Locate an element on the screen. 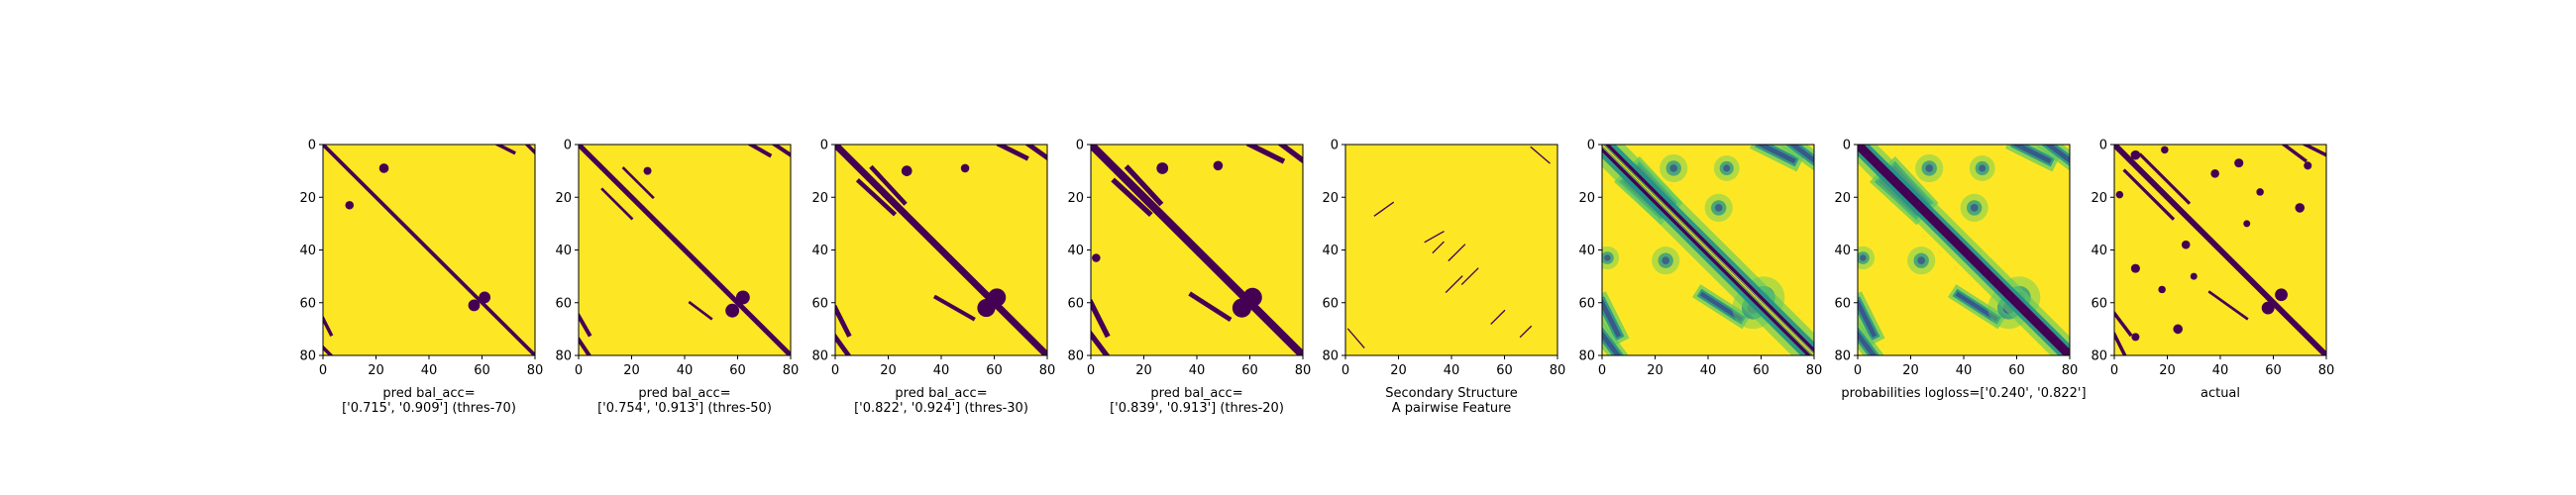 The image size is (2576, 495). diagonal-edge is located at coordinates (1708, 251).